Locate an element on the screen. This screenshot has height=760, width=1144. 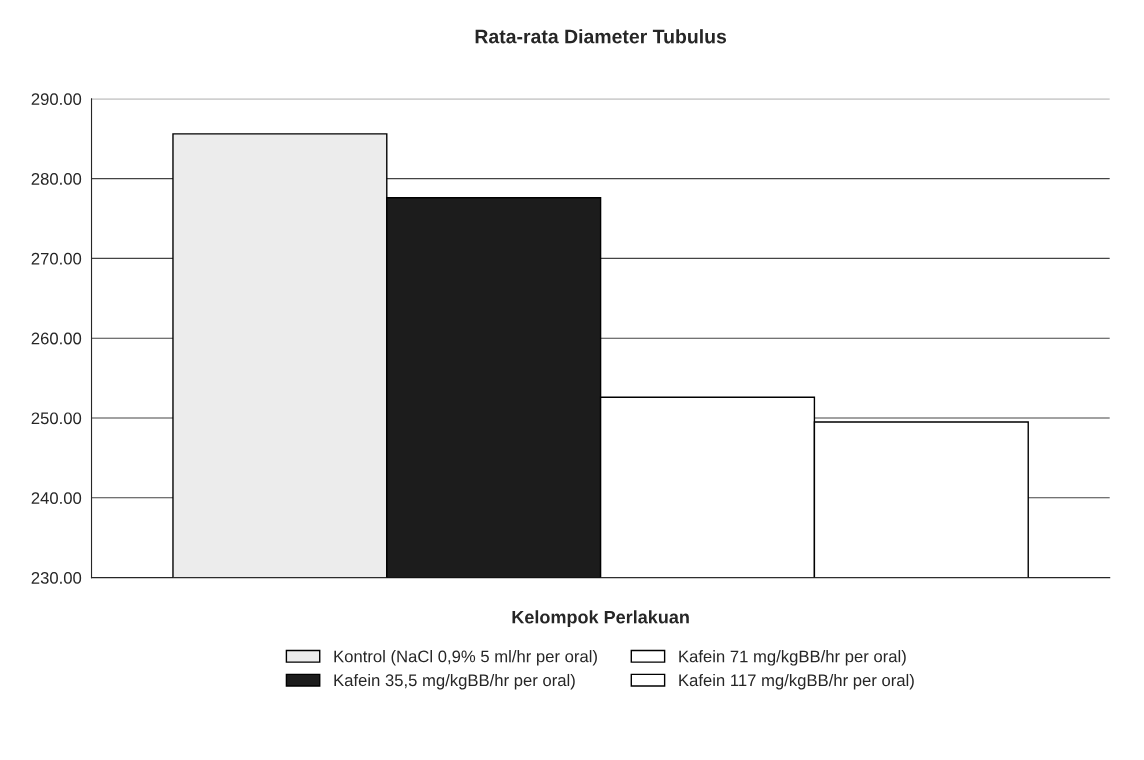
legend-label: Kontrol (NaCl 0,9% 5 ml/hr per oral) is located at coordinates (465, 658).